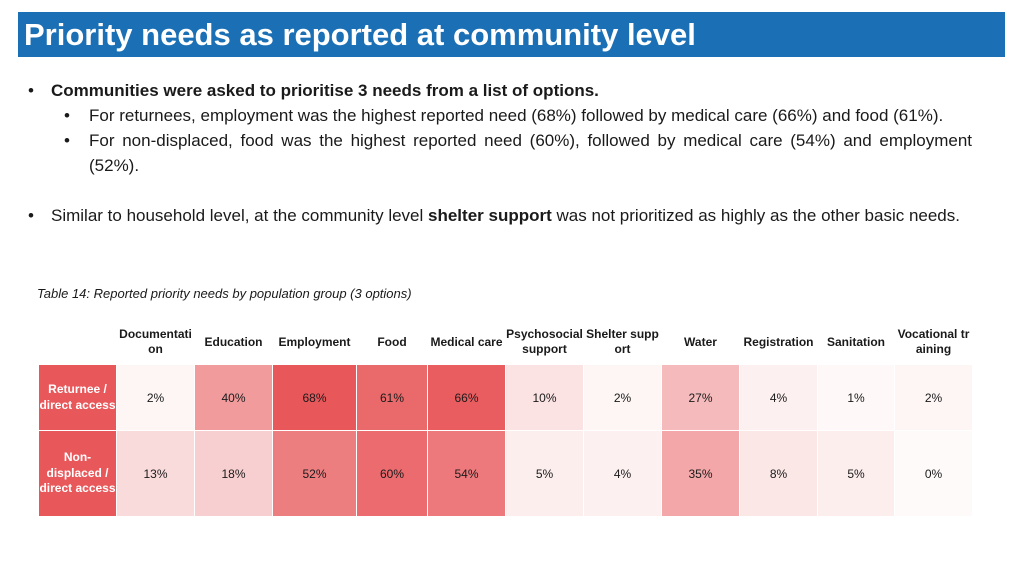  I want to click on heat-cell: 8%, so click(778, 473).